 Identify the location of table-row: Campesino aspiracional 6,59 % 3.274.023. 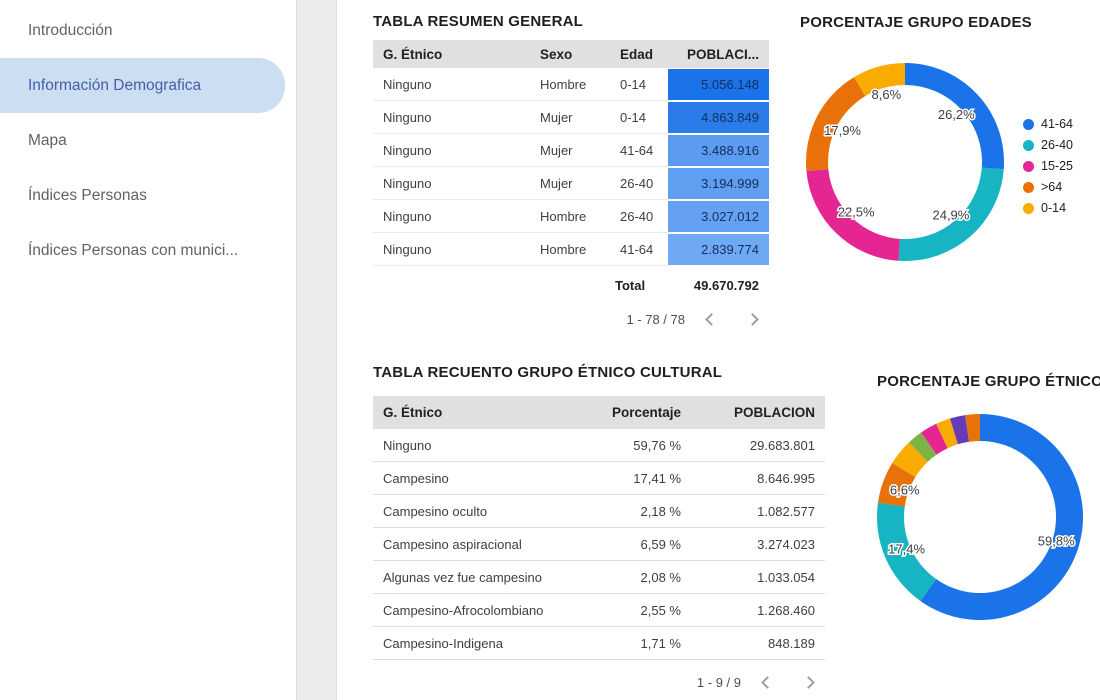
(599, 544).